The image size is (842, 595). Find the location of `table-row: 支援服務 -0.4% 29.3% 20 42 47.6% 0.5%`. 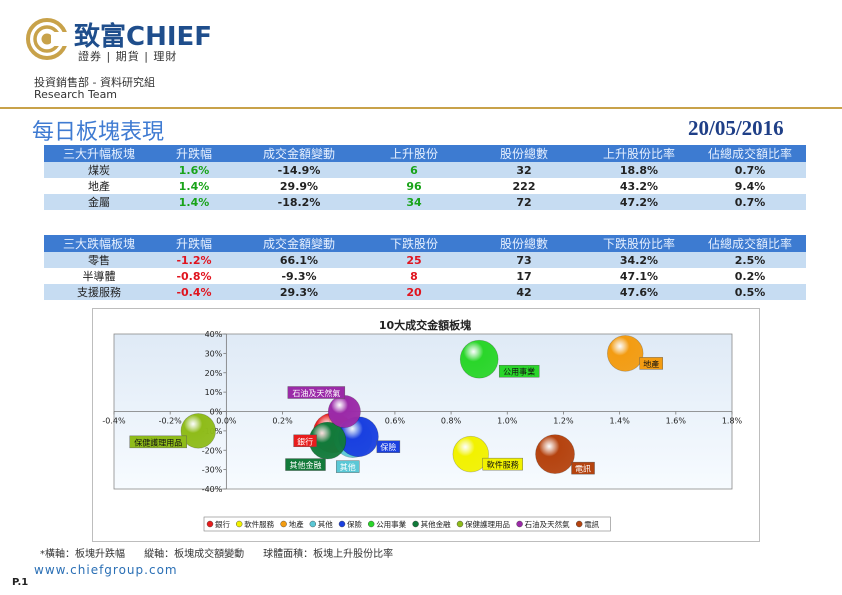

table-row: 支援服務 -0.4% 29.3% 20 42 47.6% 0.5% is located at coordinates (425, 292).